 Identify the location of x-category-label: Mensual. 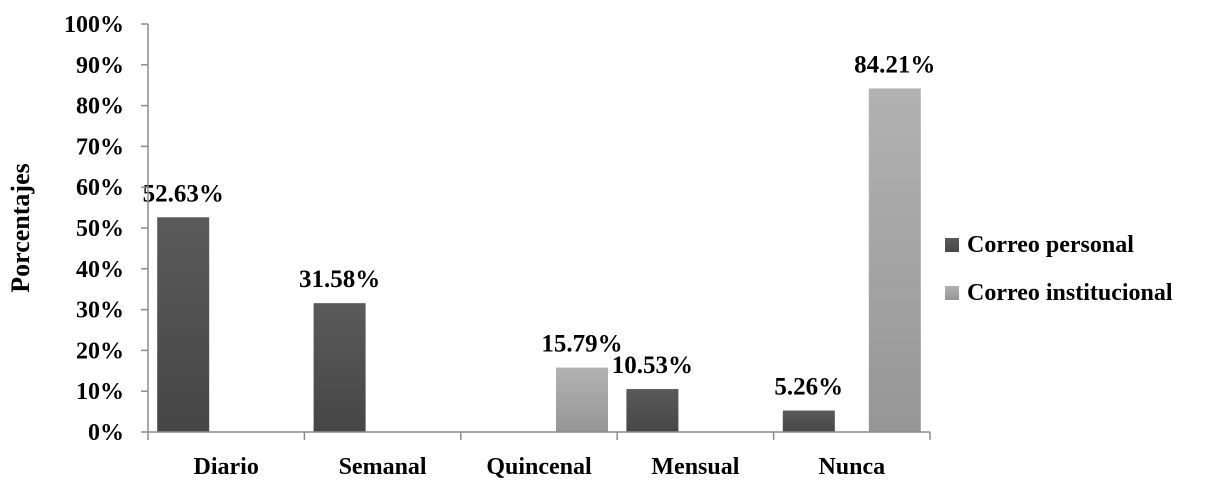
(695, 467).